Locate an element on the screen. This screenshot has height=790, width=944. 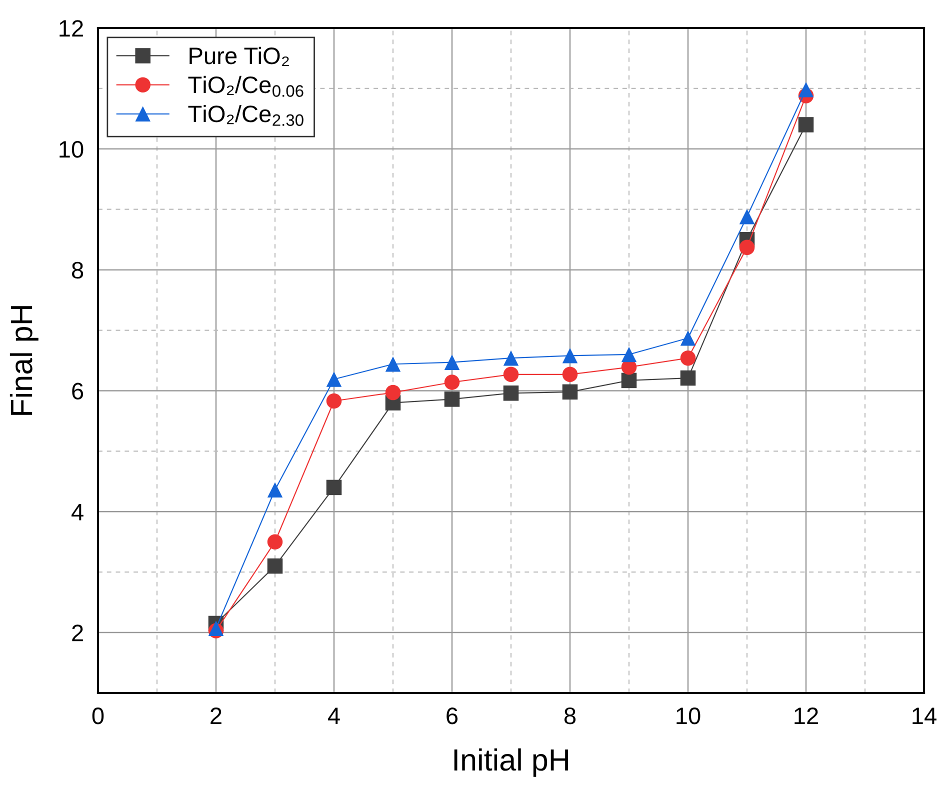
x-tick-label: 14 is located at coordinates (924, 716).